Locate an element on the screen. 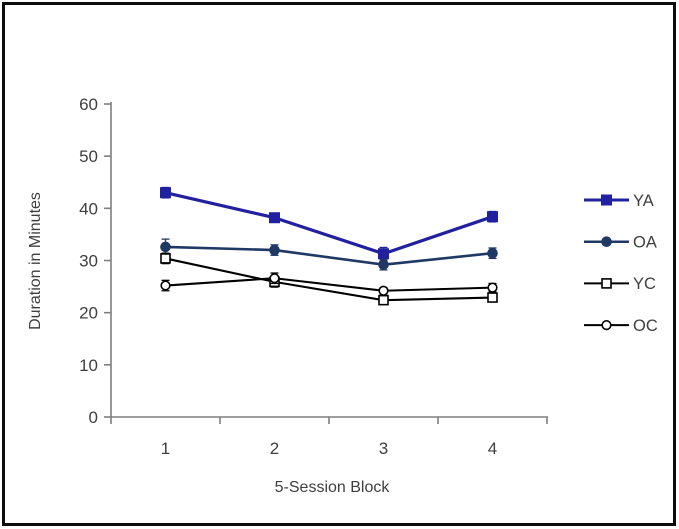 The image size is (679, 529). x-tick-label: 3 is located at coordinates (383, 448).